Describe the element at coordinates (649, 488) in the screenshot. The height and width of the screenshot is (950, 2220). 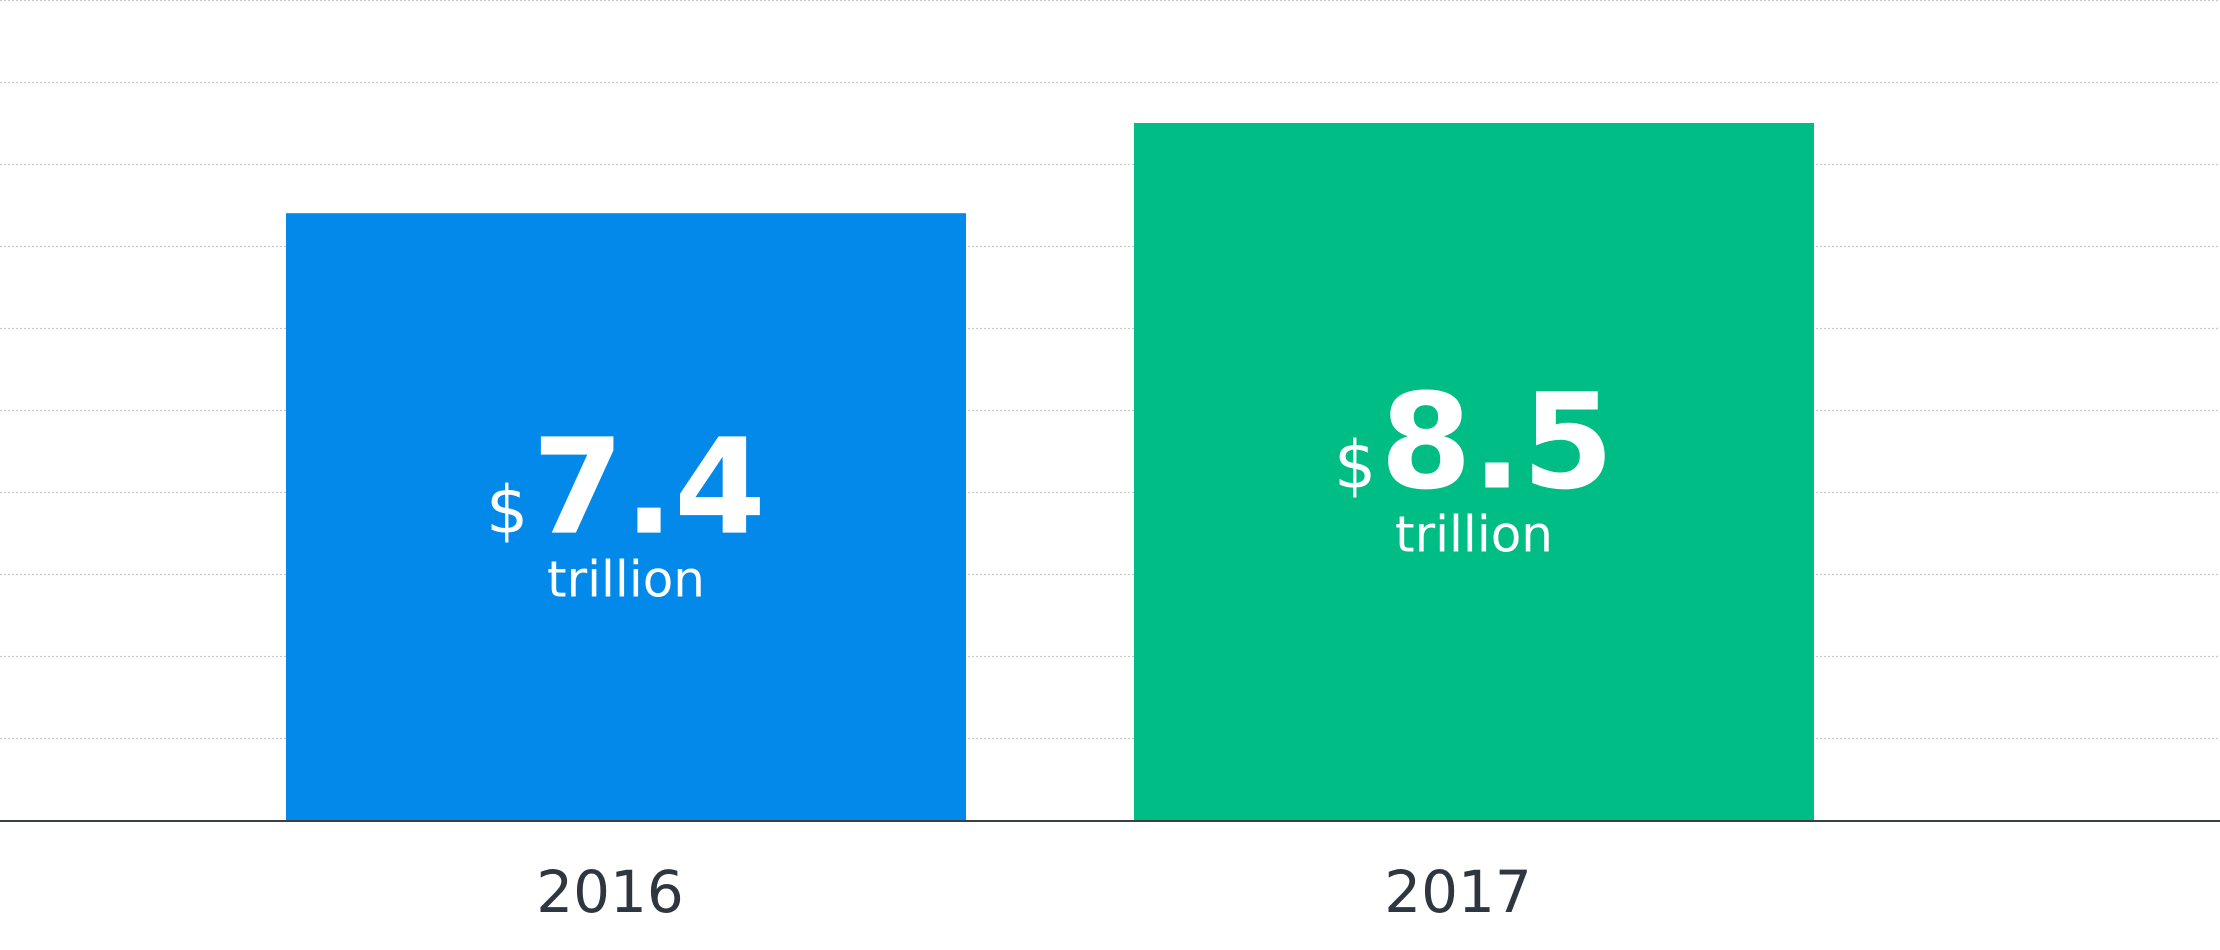
I see `value-number: 7.4` at that location.